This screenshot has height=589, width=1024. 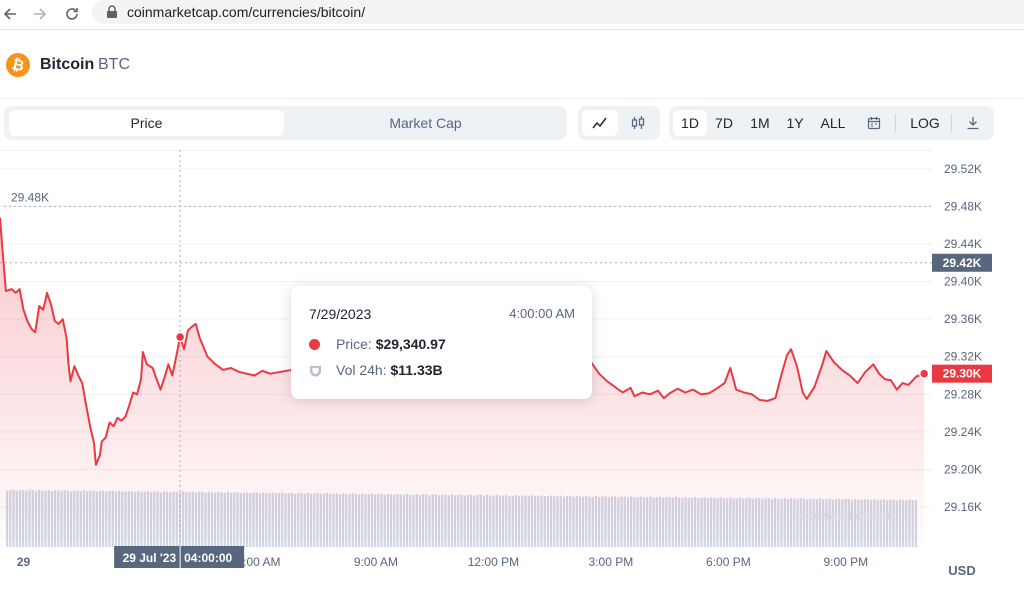 What do you see at coordinates (67, 64) in the screenshot?
I see `coin-name: Bitcoin` at bounding box center [67, 64].